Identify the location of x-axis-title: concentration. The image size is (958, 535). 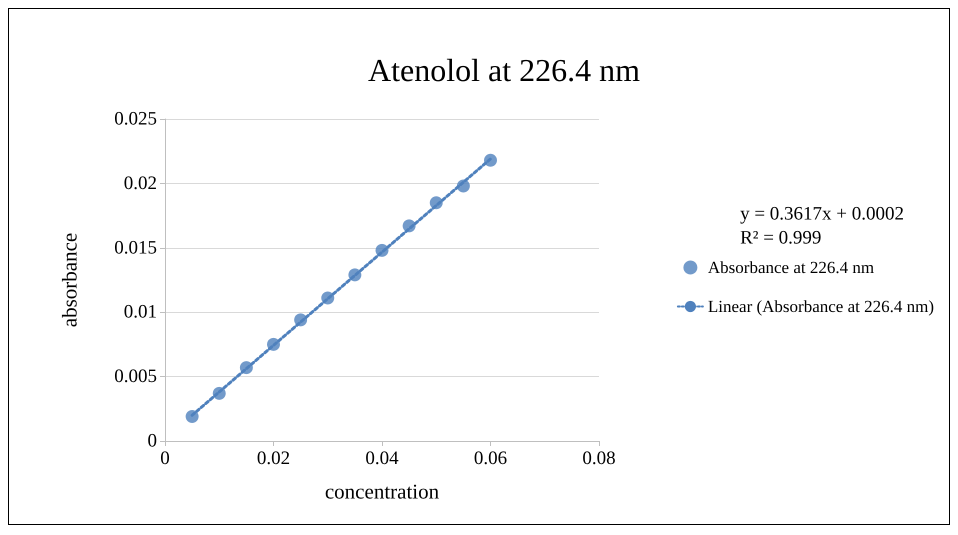
(382, 492).